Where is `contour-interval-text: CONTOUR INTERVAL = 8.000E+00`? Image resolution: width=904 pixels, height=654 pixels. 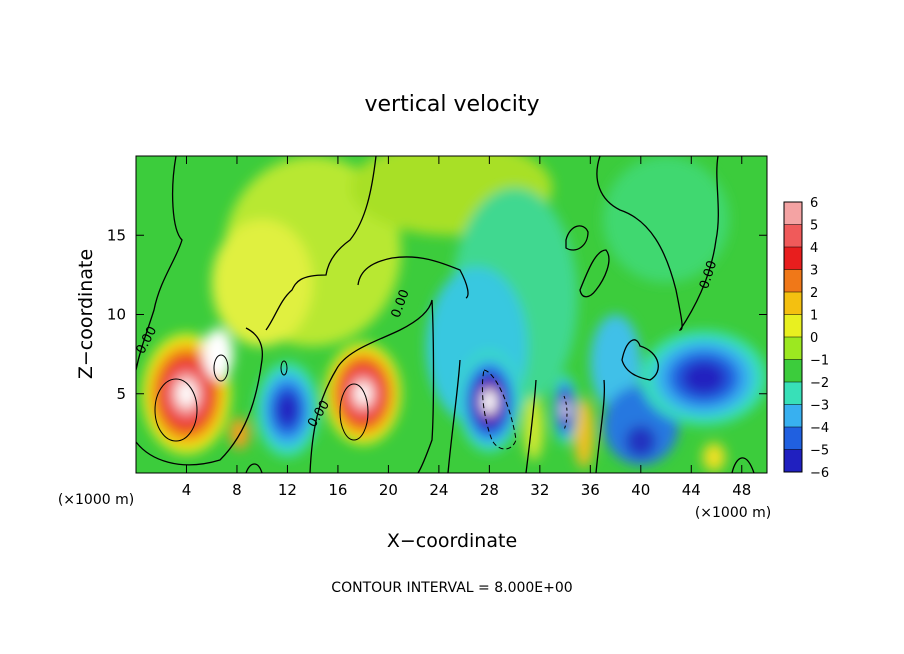 contour-interval-text: CONTOUR INTERVAL = 8.000E+00 is located at coordinates (451, 588).